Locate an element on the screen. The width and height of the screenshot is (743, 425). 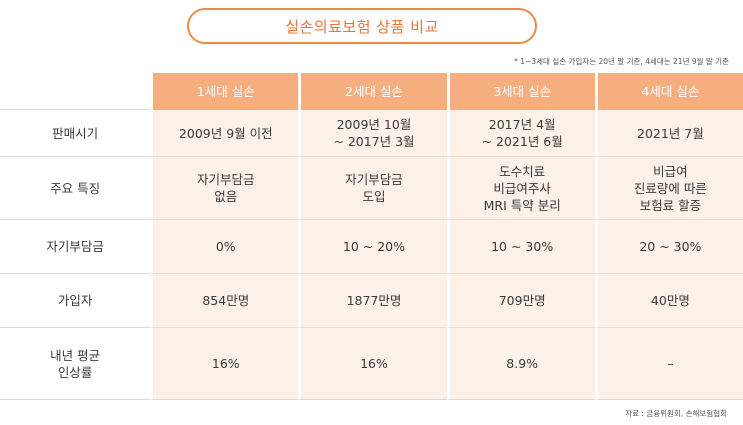
row-label-sale-period: 판매시기 is located at coordinates (75, 133).